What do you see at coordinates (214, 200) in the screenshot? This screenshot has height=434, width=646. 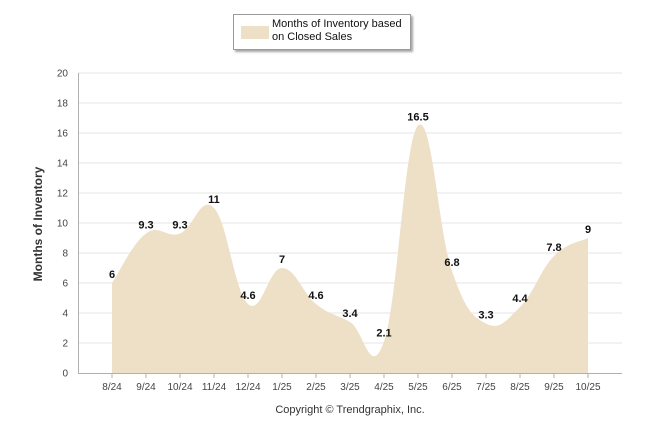 I see `data-label: 11` at bounding box center [214, 200].